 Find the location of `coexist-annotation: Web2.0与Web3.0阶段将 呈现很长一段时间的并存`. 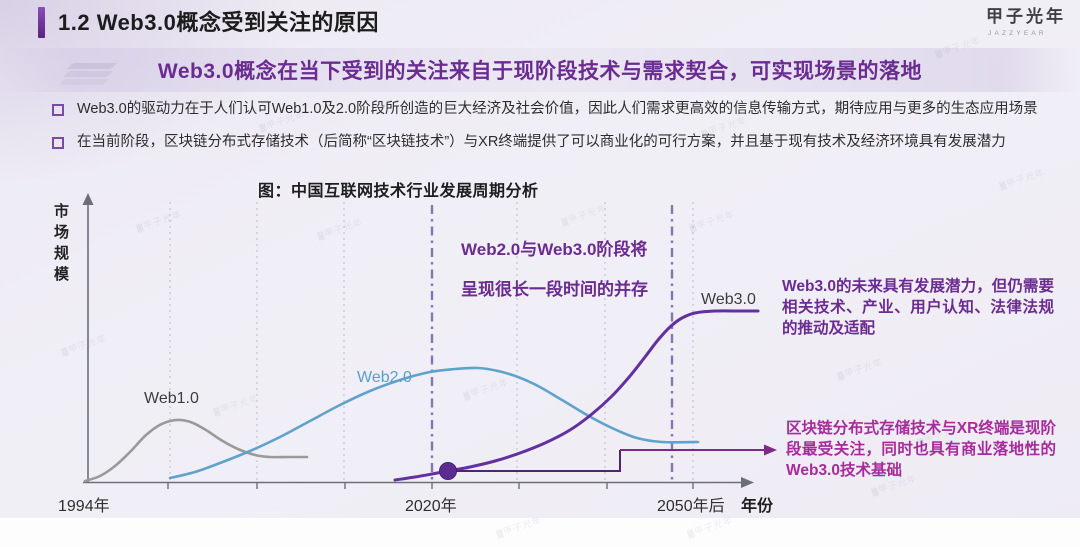

coexist-annotation: Web2.0与Web3.0阶段将 呈现很长一段时间的并存 is located at coordinates (554, 270).